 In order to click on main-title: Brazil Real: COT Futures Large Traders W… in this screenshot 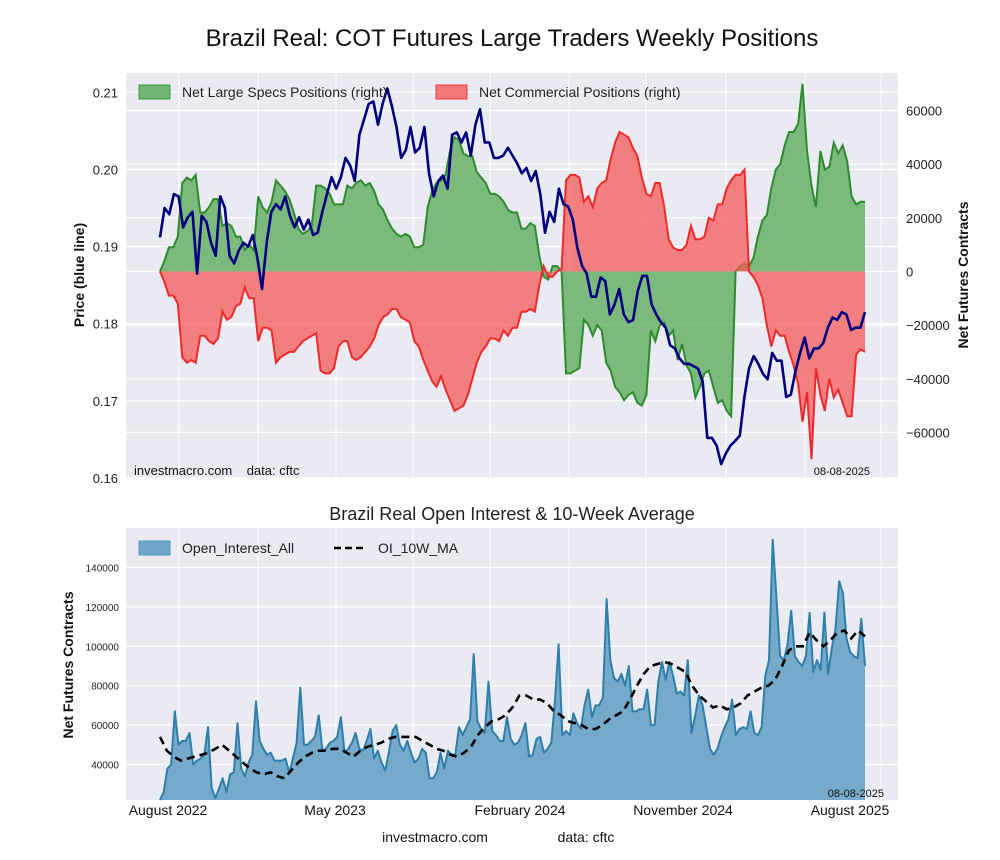, I will do `click(512, 38)`.